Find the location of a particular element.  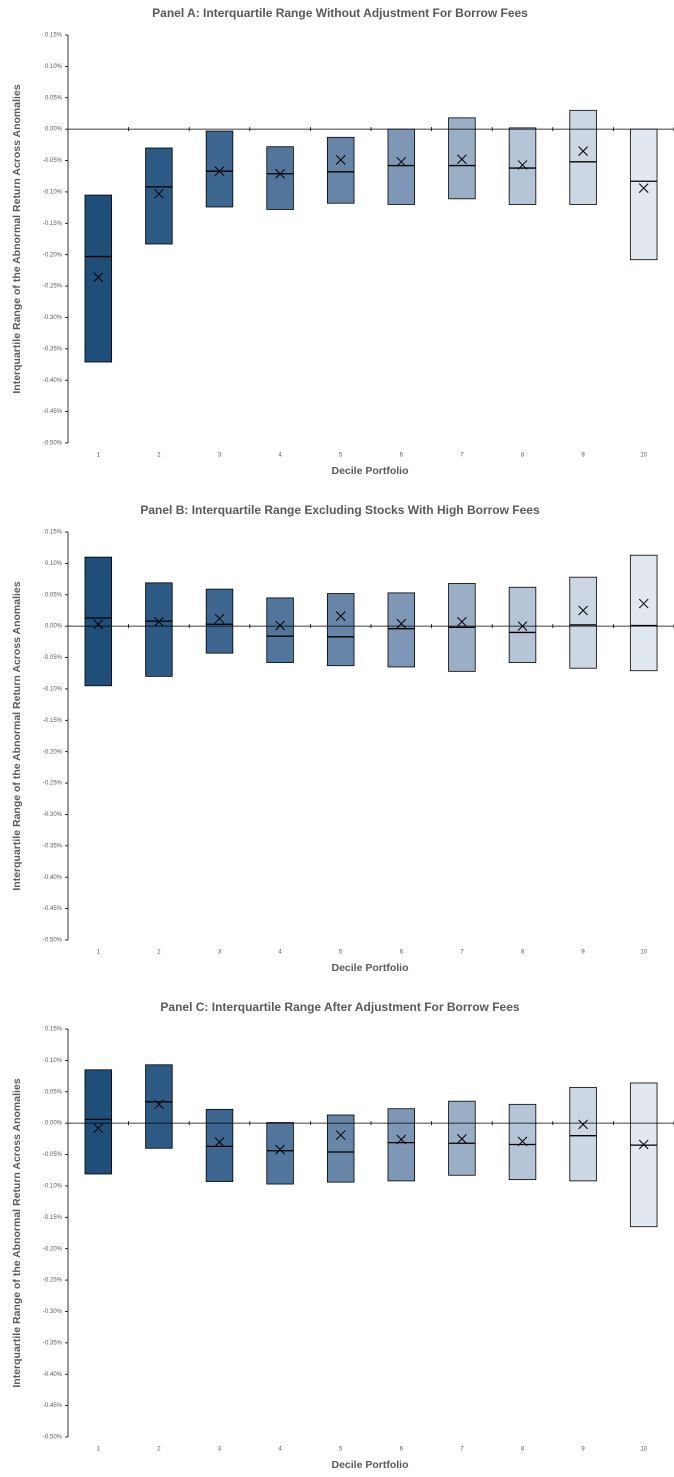

y-tick-label: -0.40% is located at coordinates (53, 1375).